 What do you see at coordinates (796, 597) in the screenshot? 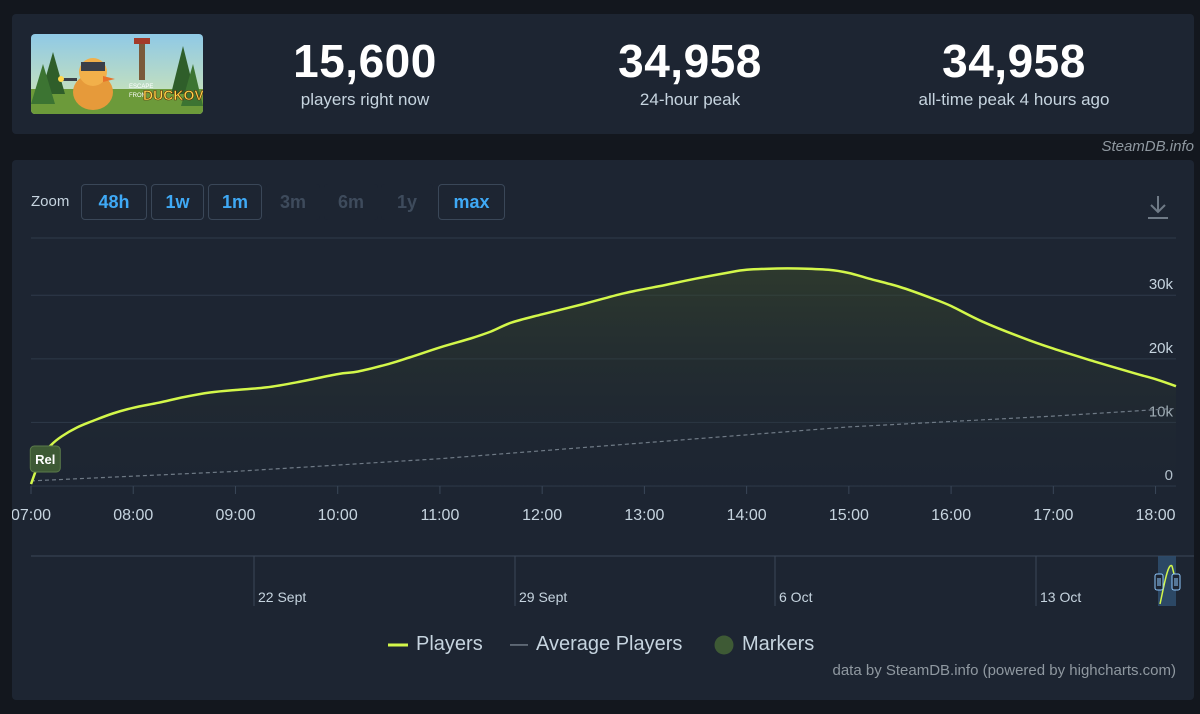
I see `navigator-date-label: 6 Oct` at bounding box center [796, 597].